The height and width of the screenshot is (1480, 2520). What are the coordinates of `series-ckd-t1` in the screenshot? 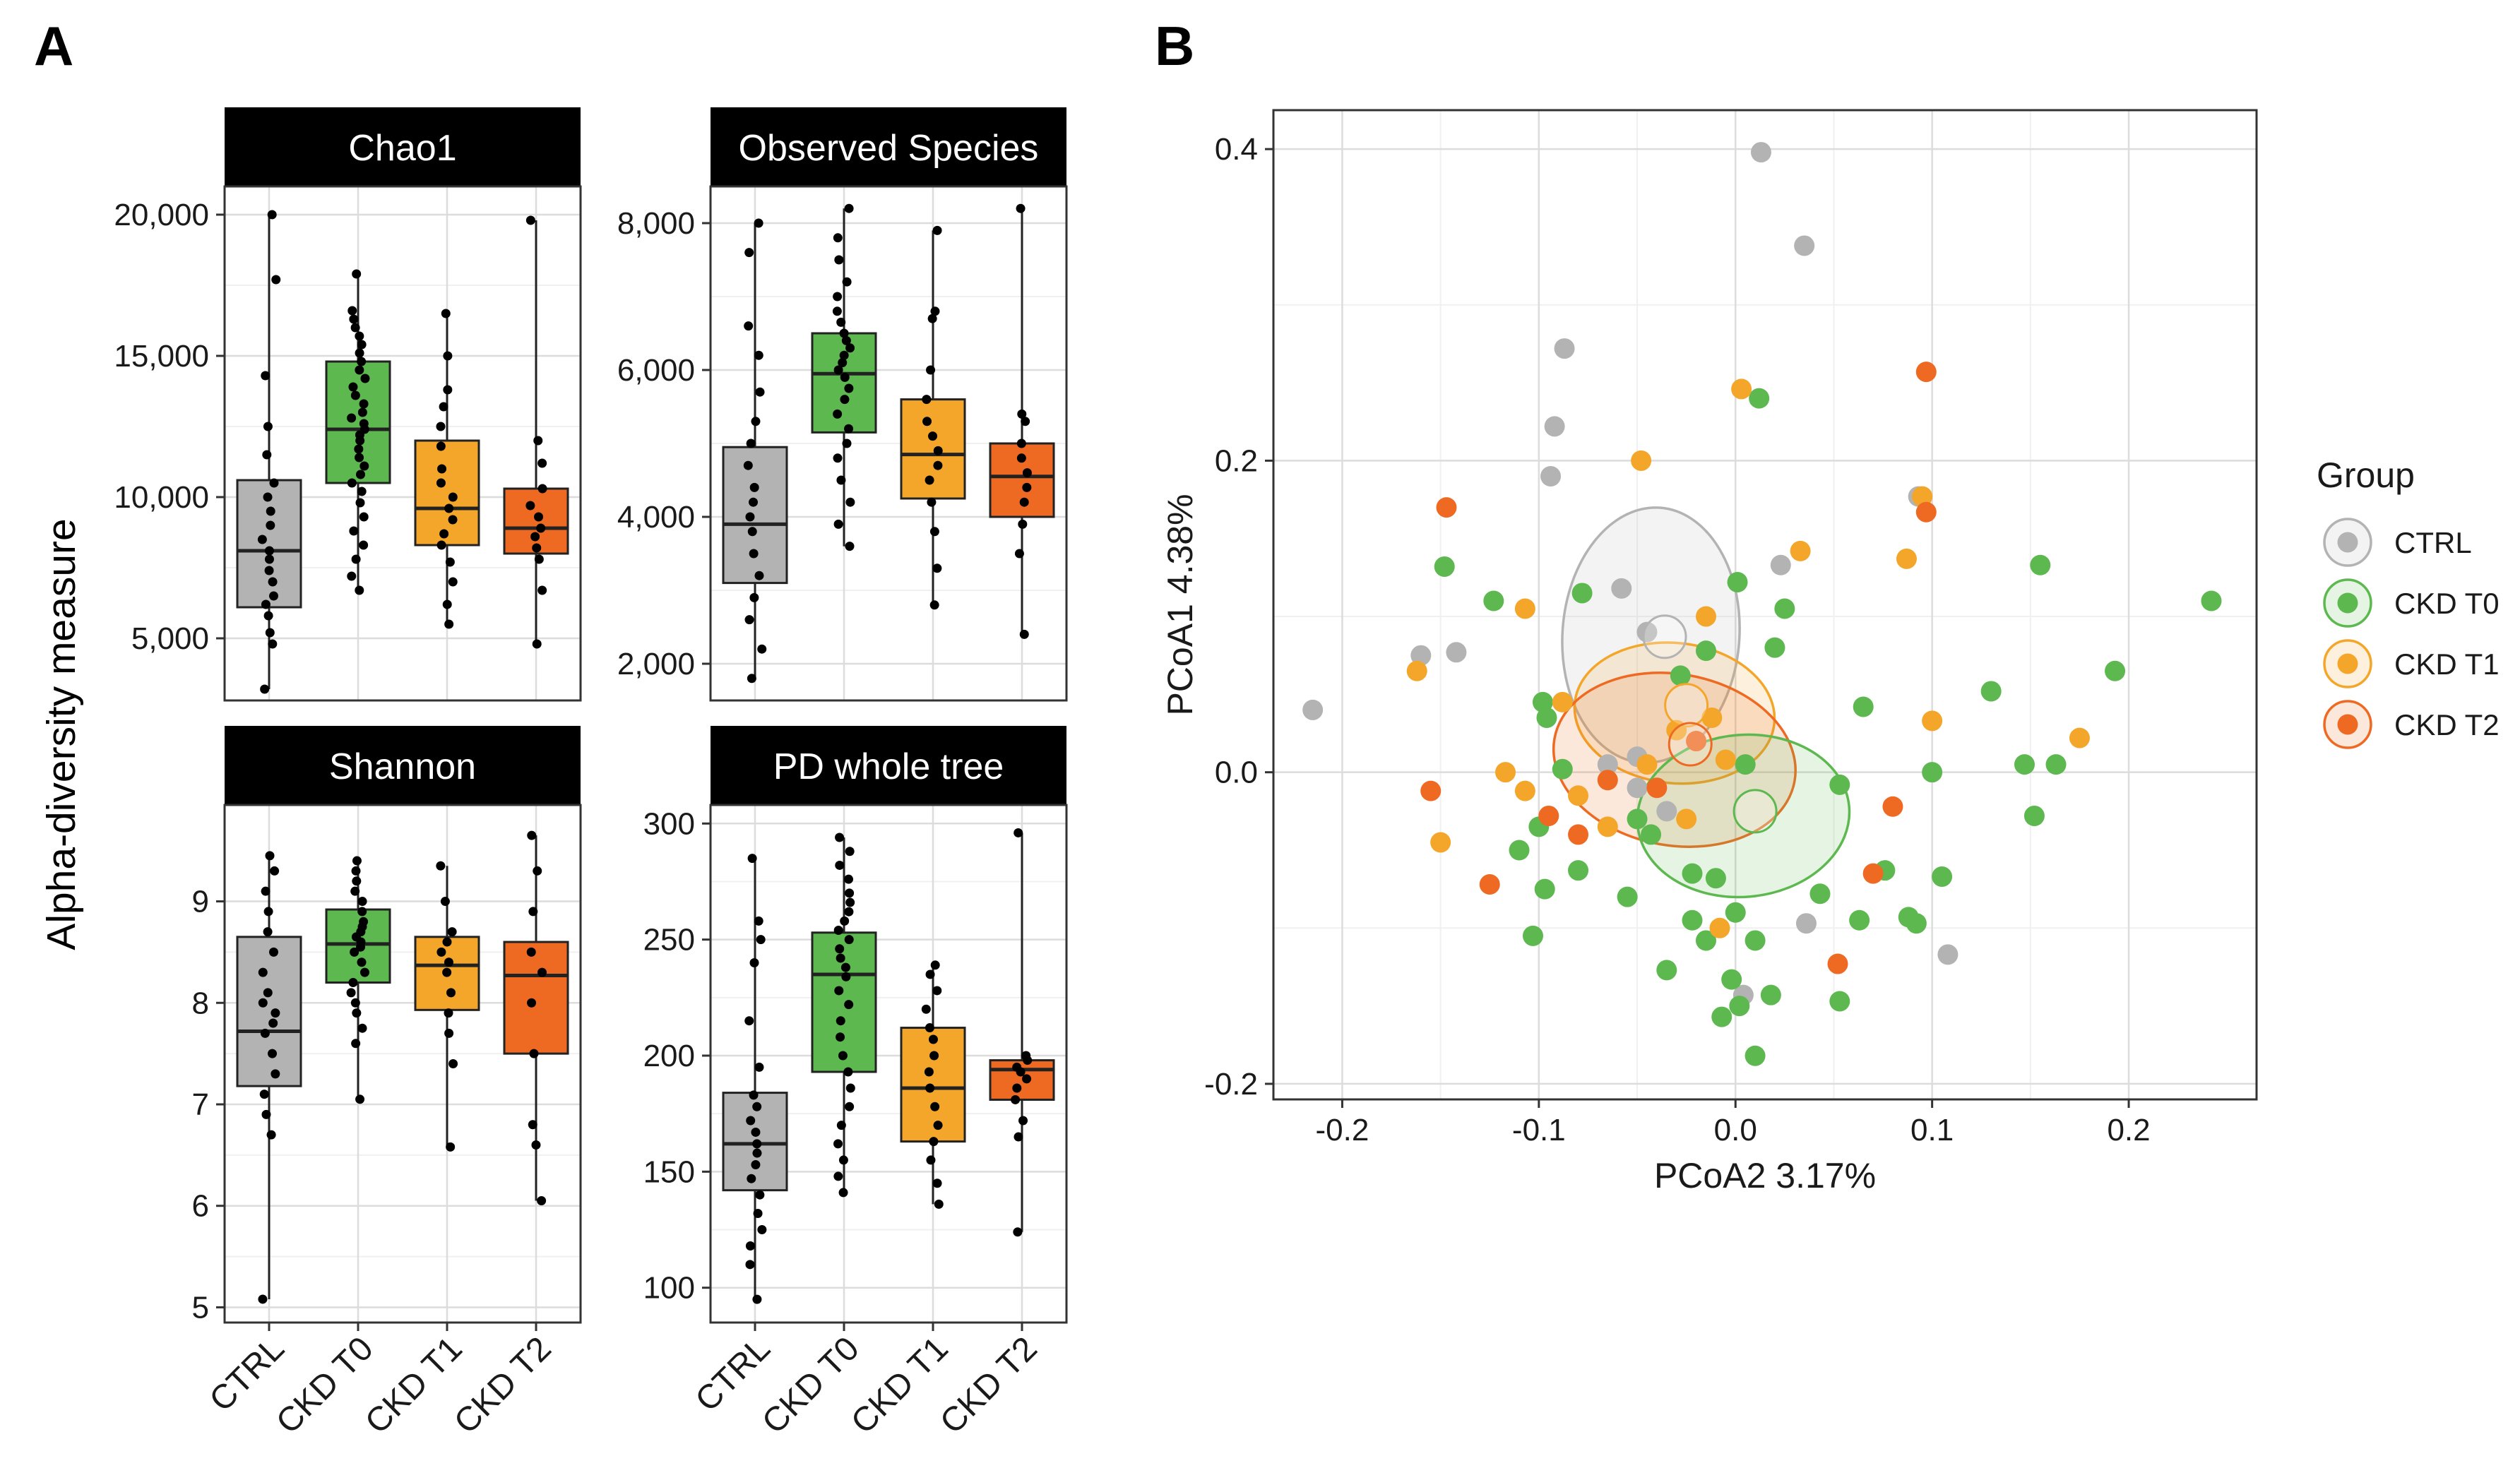 It's located at (1748, 658).